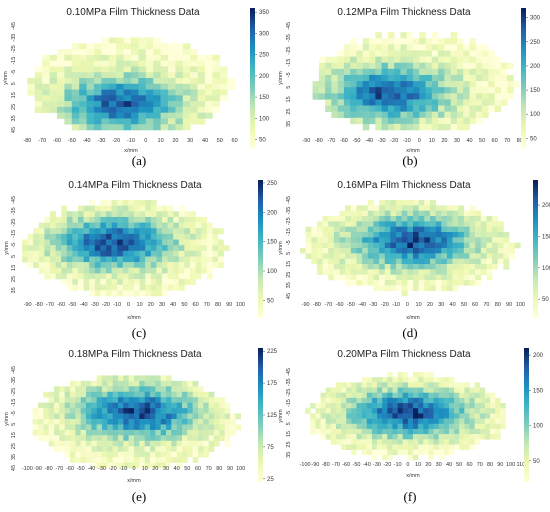  Describe the element at coordinates (407, 465) in the screenshot. I see `x-tick-label: 0` at that location.